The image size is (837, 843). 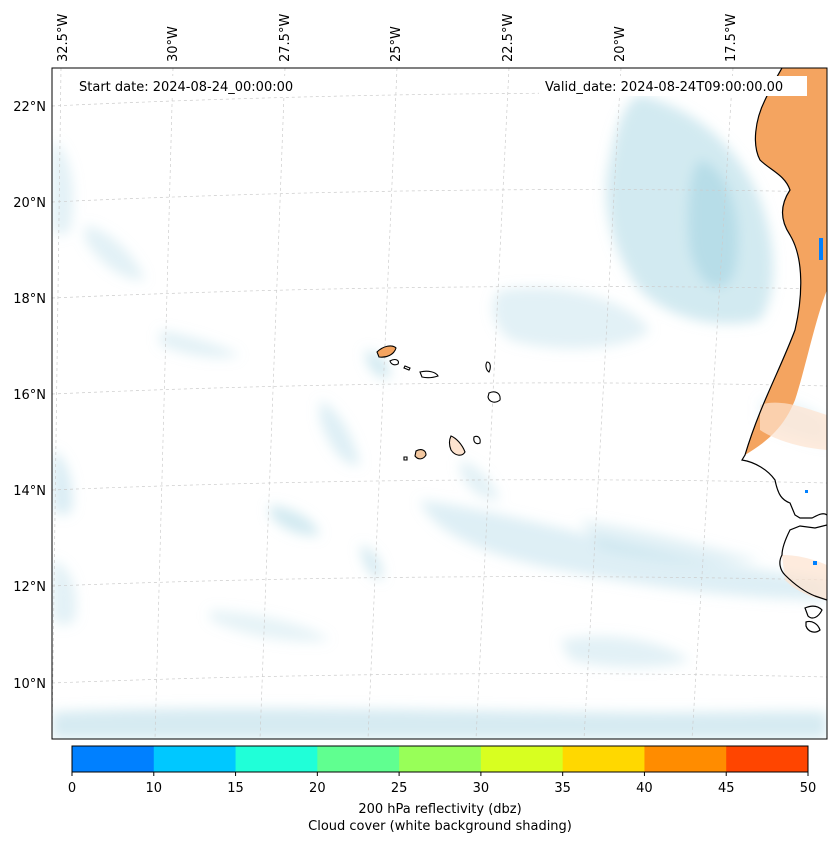 I want to click on lat-label-14n: 14°N, so click(x=29, y=491).